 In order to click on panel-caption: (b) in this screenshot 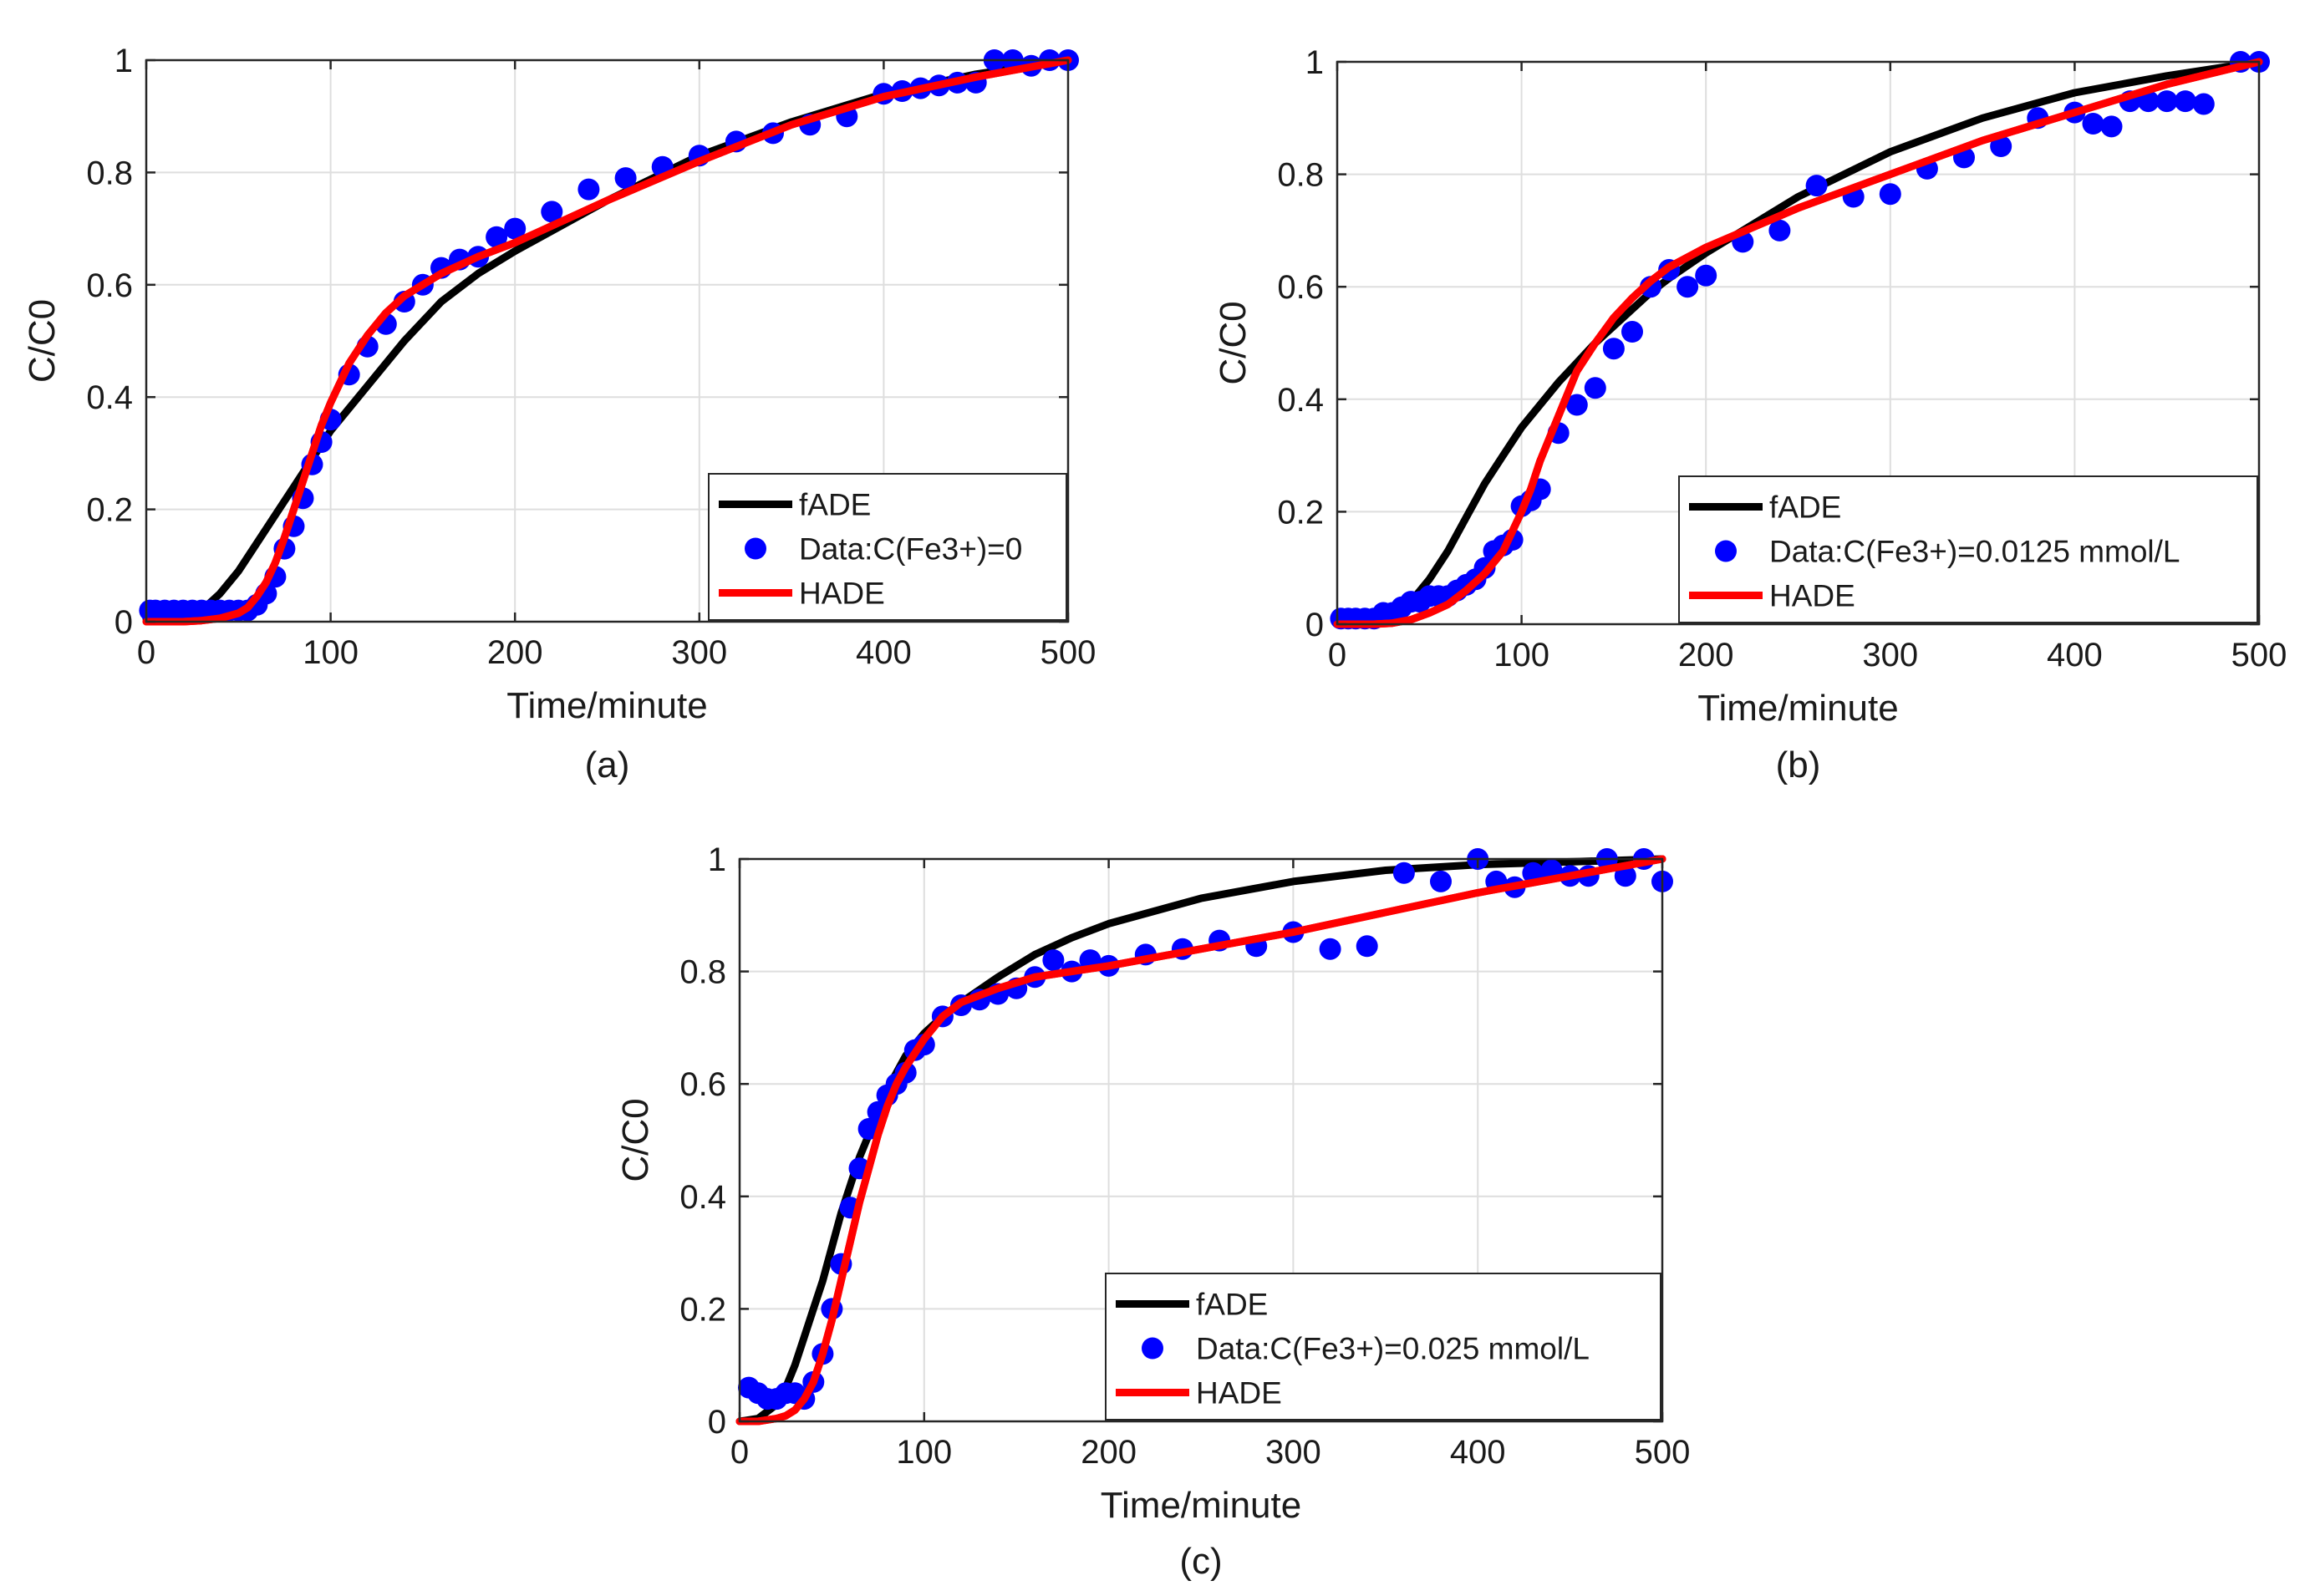, I will do `click(1798, 765)`.